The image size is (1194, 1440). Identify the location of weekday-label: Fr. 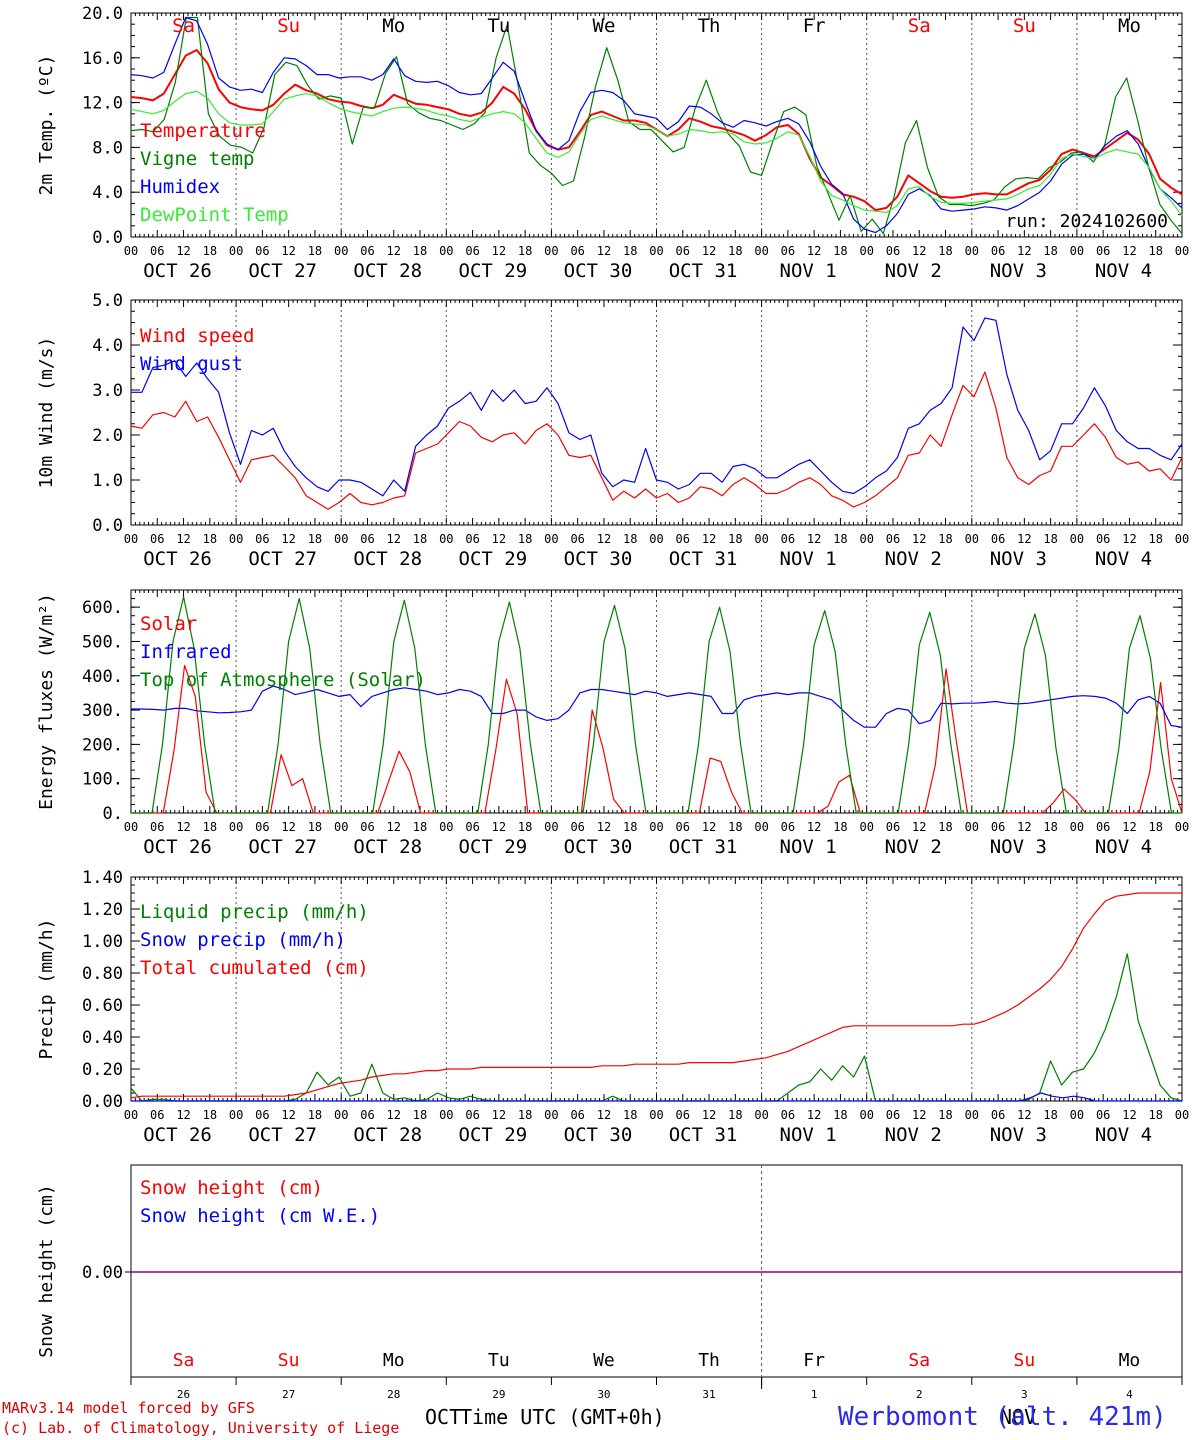
(814, 1360).